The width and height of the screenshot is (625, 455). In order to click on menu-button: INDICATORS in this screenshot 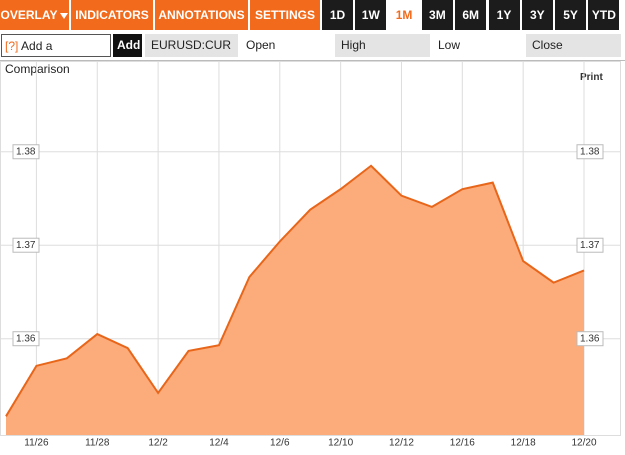, I will do `click(112, 15)`.